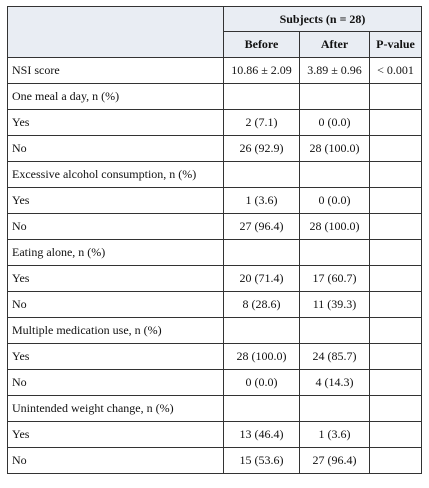 The width and height of the screenshot is (429, 488). I want to click on table-row: Yes 20 (71.4) 17 (60.7), so click(214, 278).